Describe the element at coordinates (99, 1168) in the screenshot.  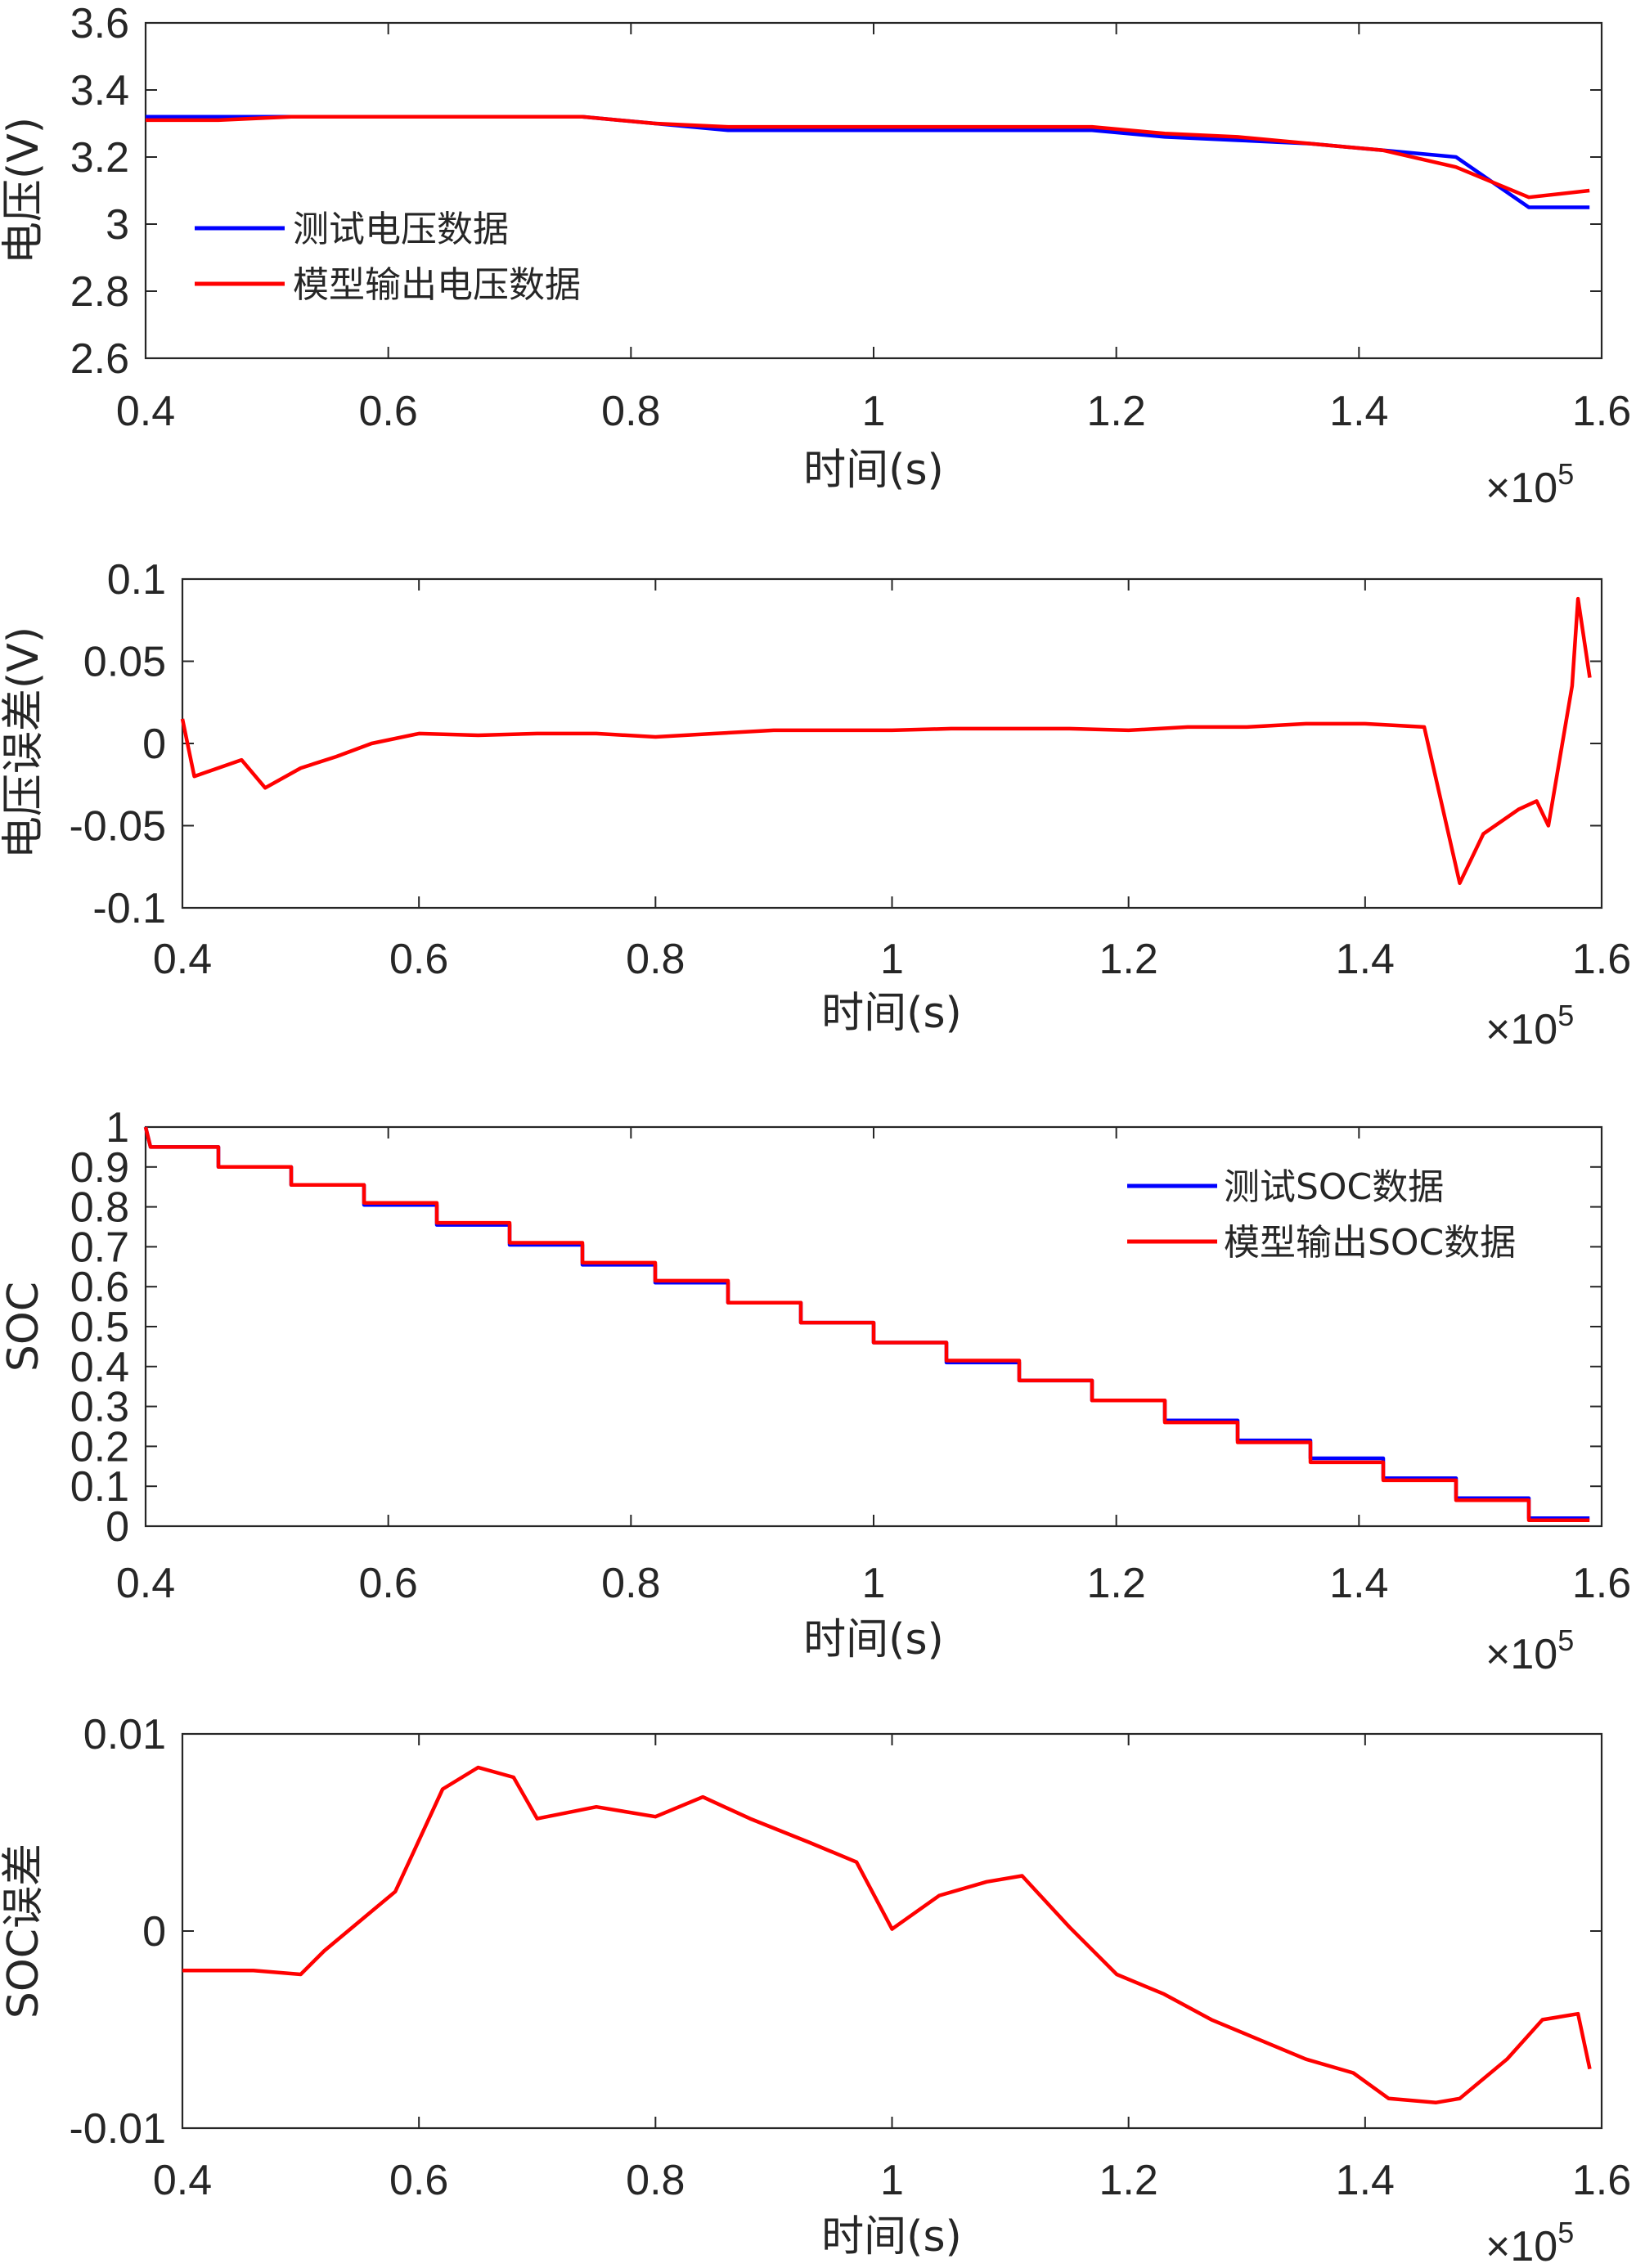
I see `y-tick-label: 0.9` at that location.